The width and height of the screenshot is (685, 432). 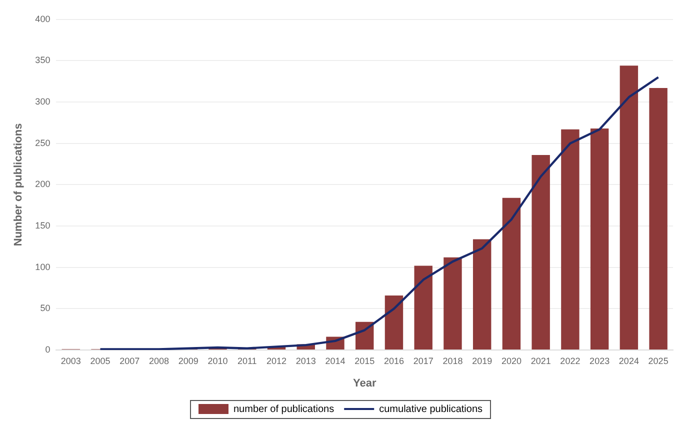 What do you see at coordinates (364, 383) in the screenshot?
I see `x-axis-title: Year` at bounding box center [364, 383].